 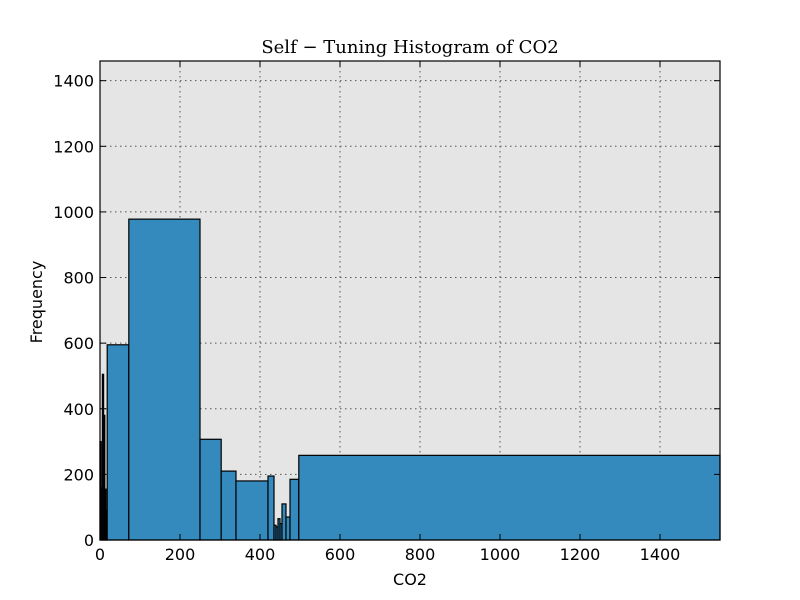 I want to click on y-tick-label: 1200, so click(x=73, y=146).